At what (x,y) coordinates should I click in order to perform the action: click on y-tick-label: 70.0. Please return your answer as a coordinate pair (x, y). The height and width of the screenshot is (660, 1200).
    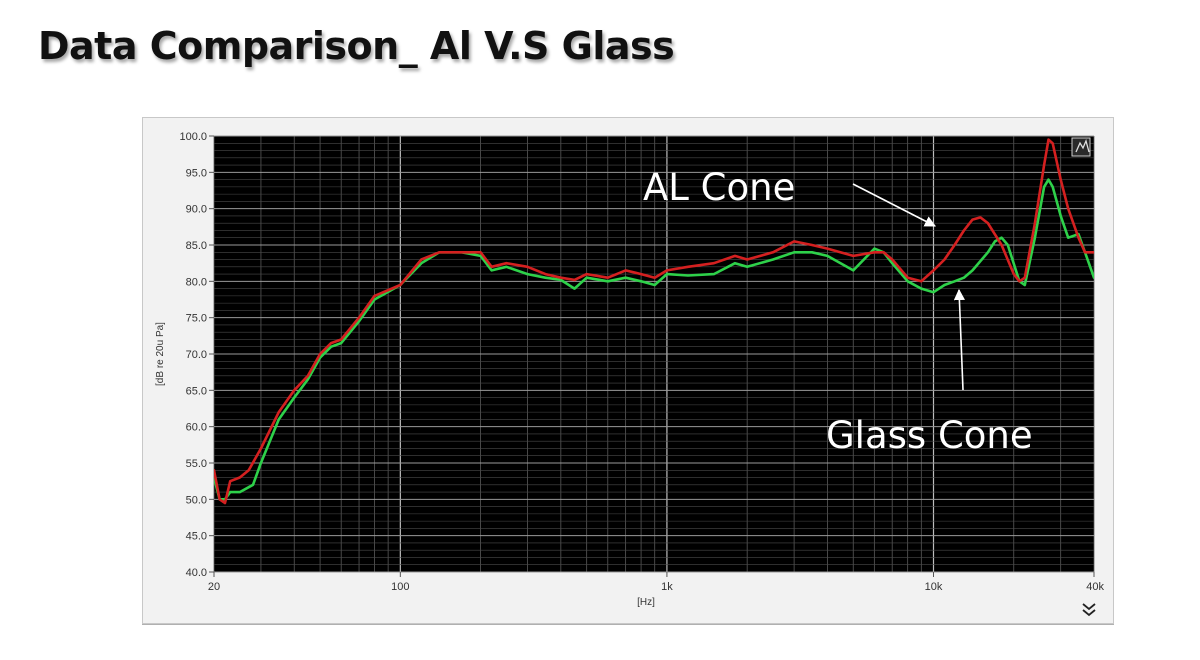
    Looking at the image, I should click on (196, 355).